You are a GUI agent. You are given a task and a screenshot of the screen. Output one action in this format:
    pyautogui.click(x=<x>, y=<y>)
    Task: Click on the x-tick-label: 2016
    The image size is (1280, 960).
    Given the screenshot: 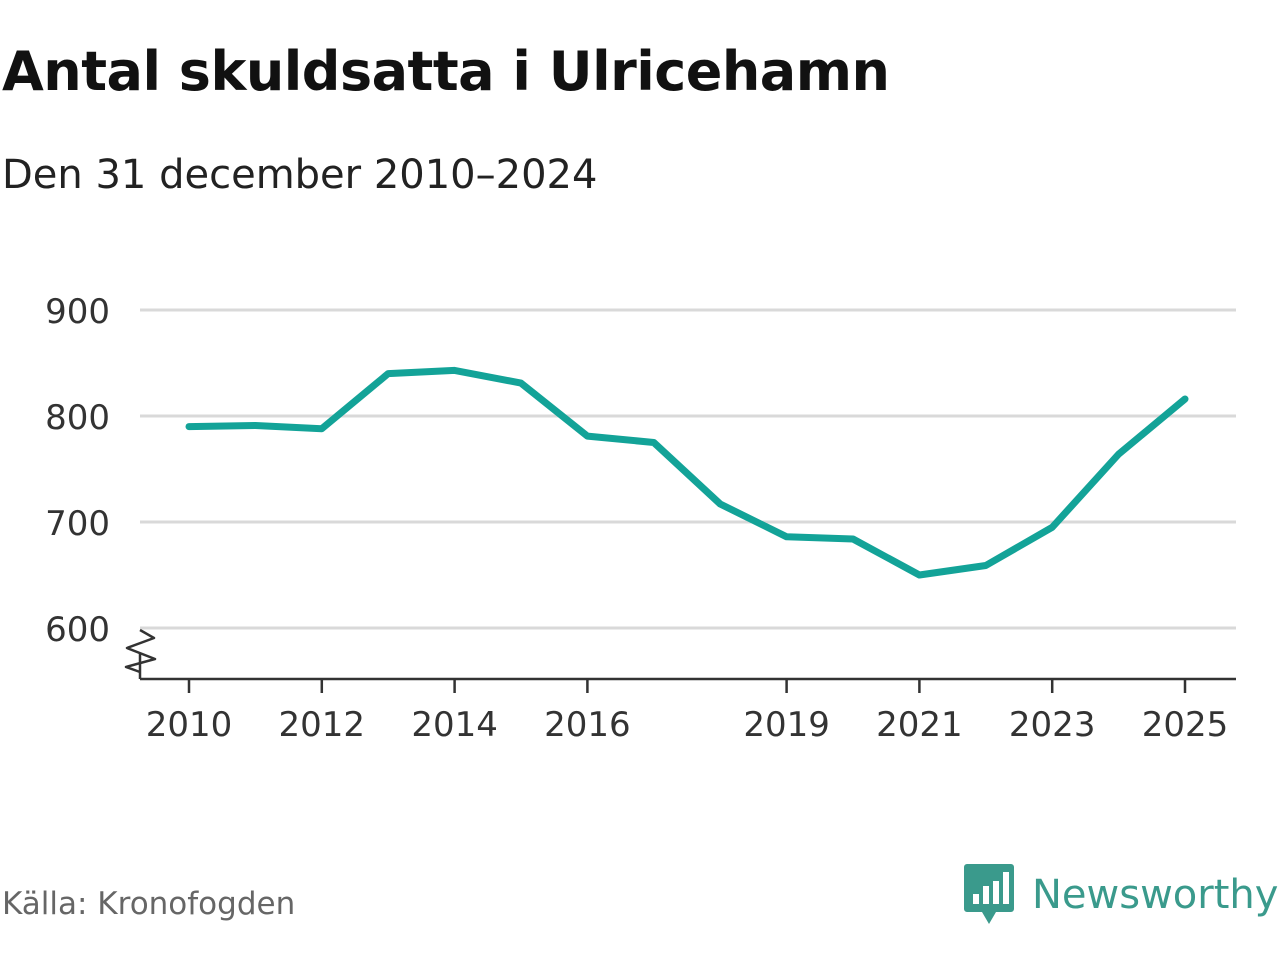 What is the action you would take?
    pyautogui.click(x=587, y=725)
    